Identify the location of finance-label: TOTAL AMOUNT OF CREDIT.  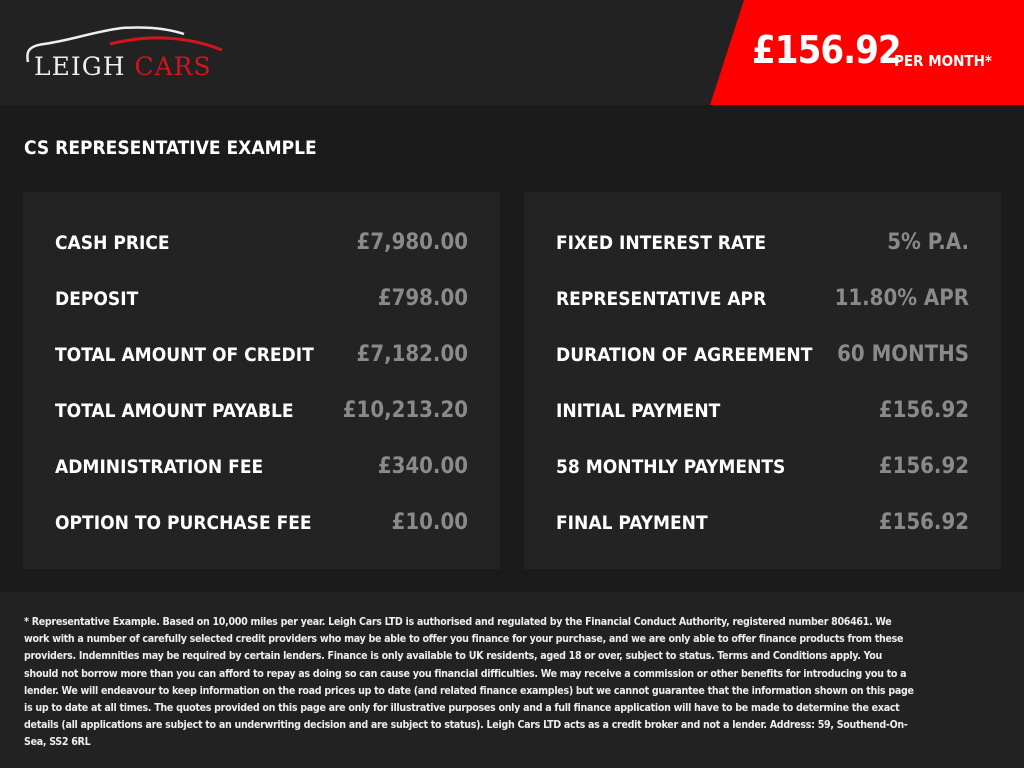
(184, 355).